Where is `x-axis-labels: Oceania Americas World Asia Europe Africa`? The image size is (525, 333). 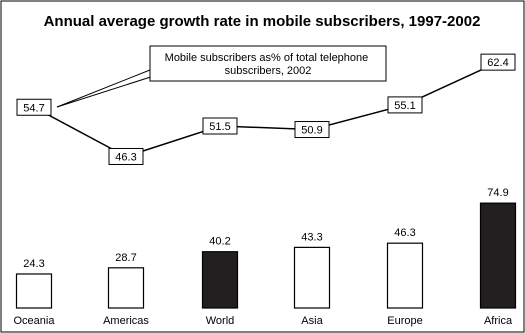 x-axis-labels: Oceania Americas World Asia Europe Africa is located at coordinates (263, 321).